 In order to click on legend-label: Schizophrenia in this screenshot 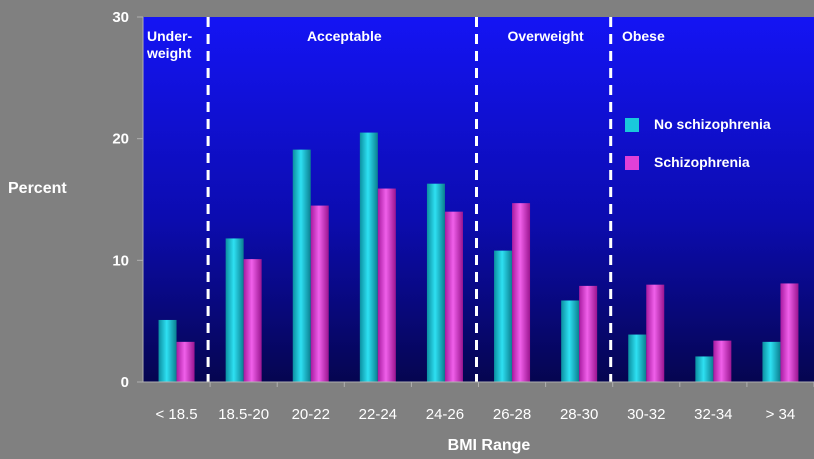, I will do `click(702, 162)`.